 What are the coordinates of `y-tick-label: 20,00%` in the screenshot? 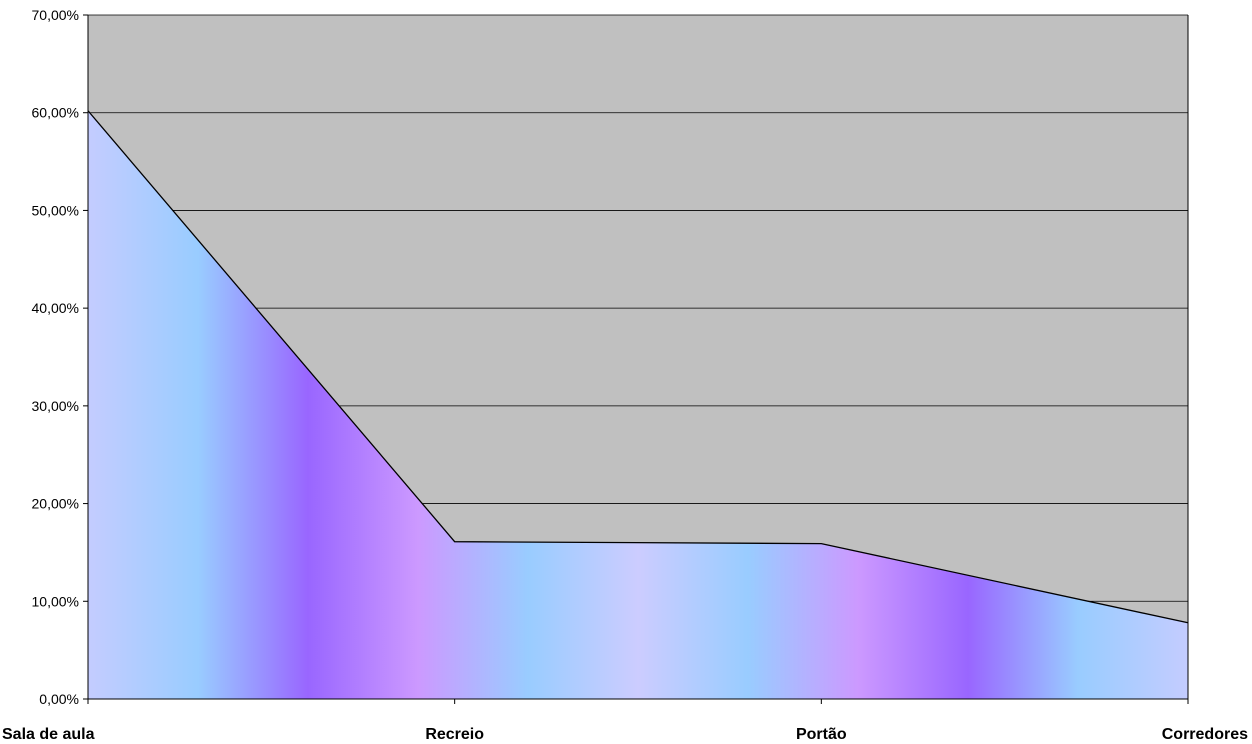 It's located at (55, 504).